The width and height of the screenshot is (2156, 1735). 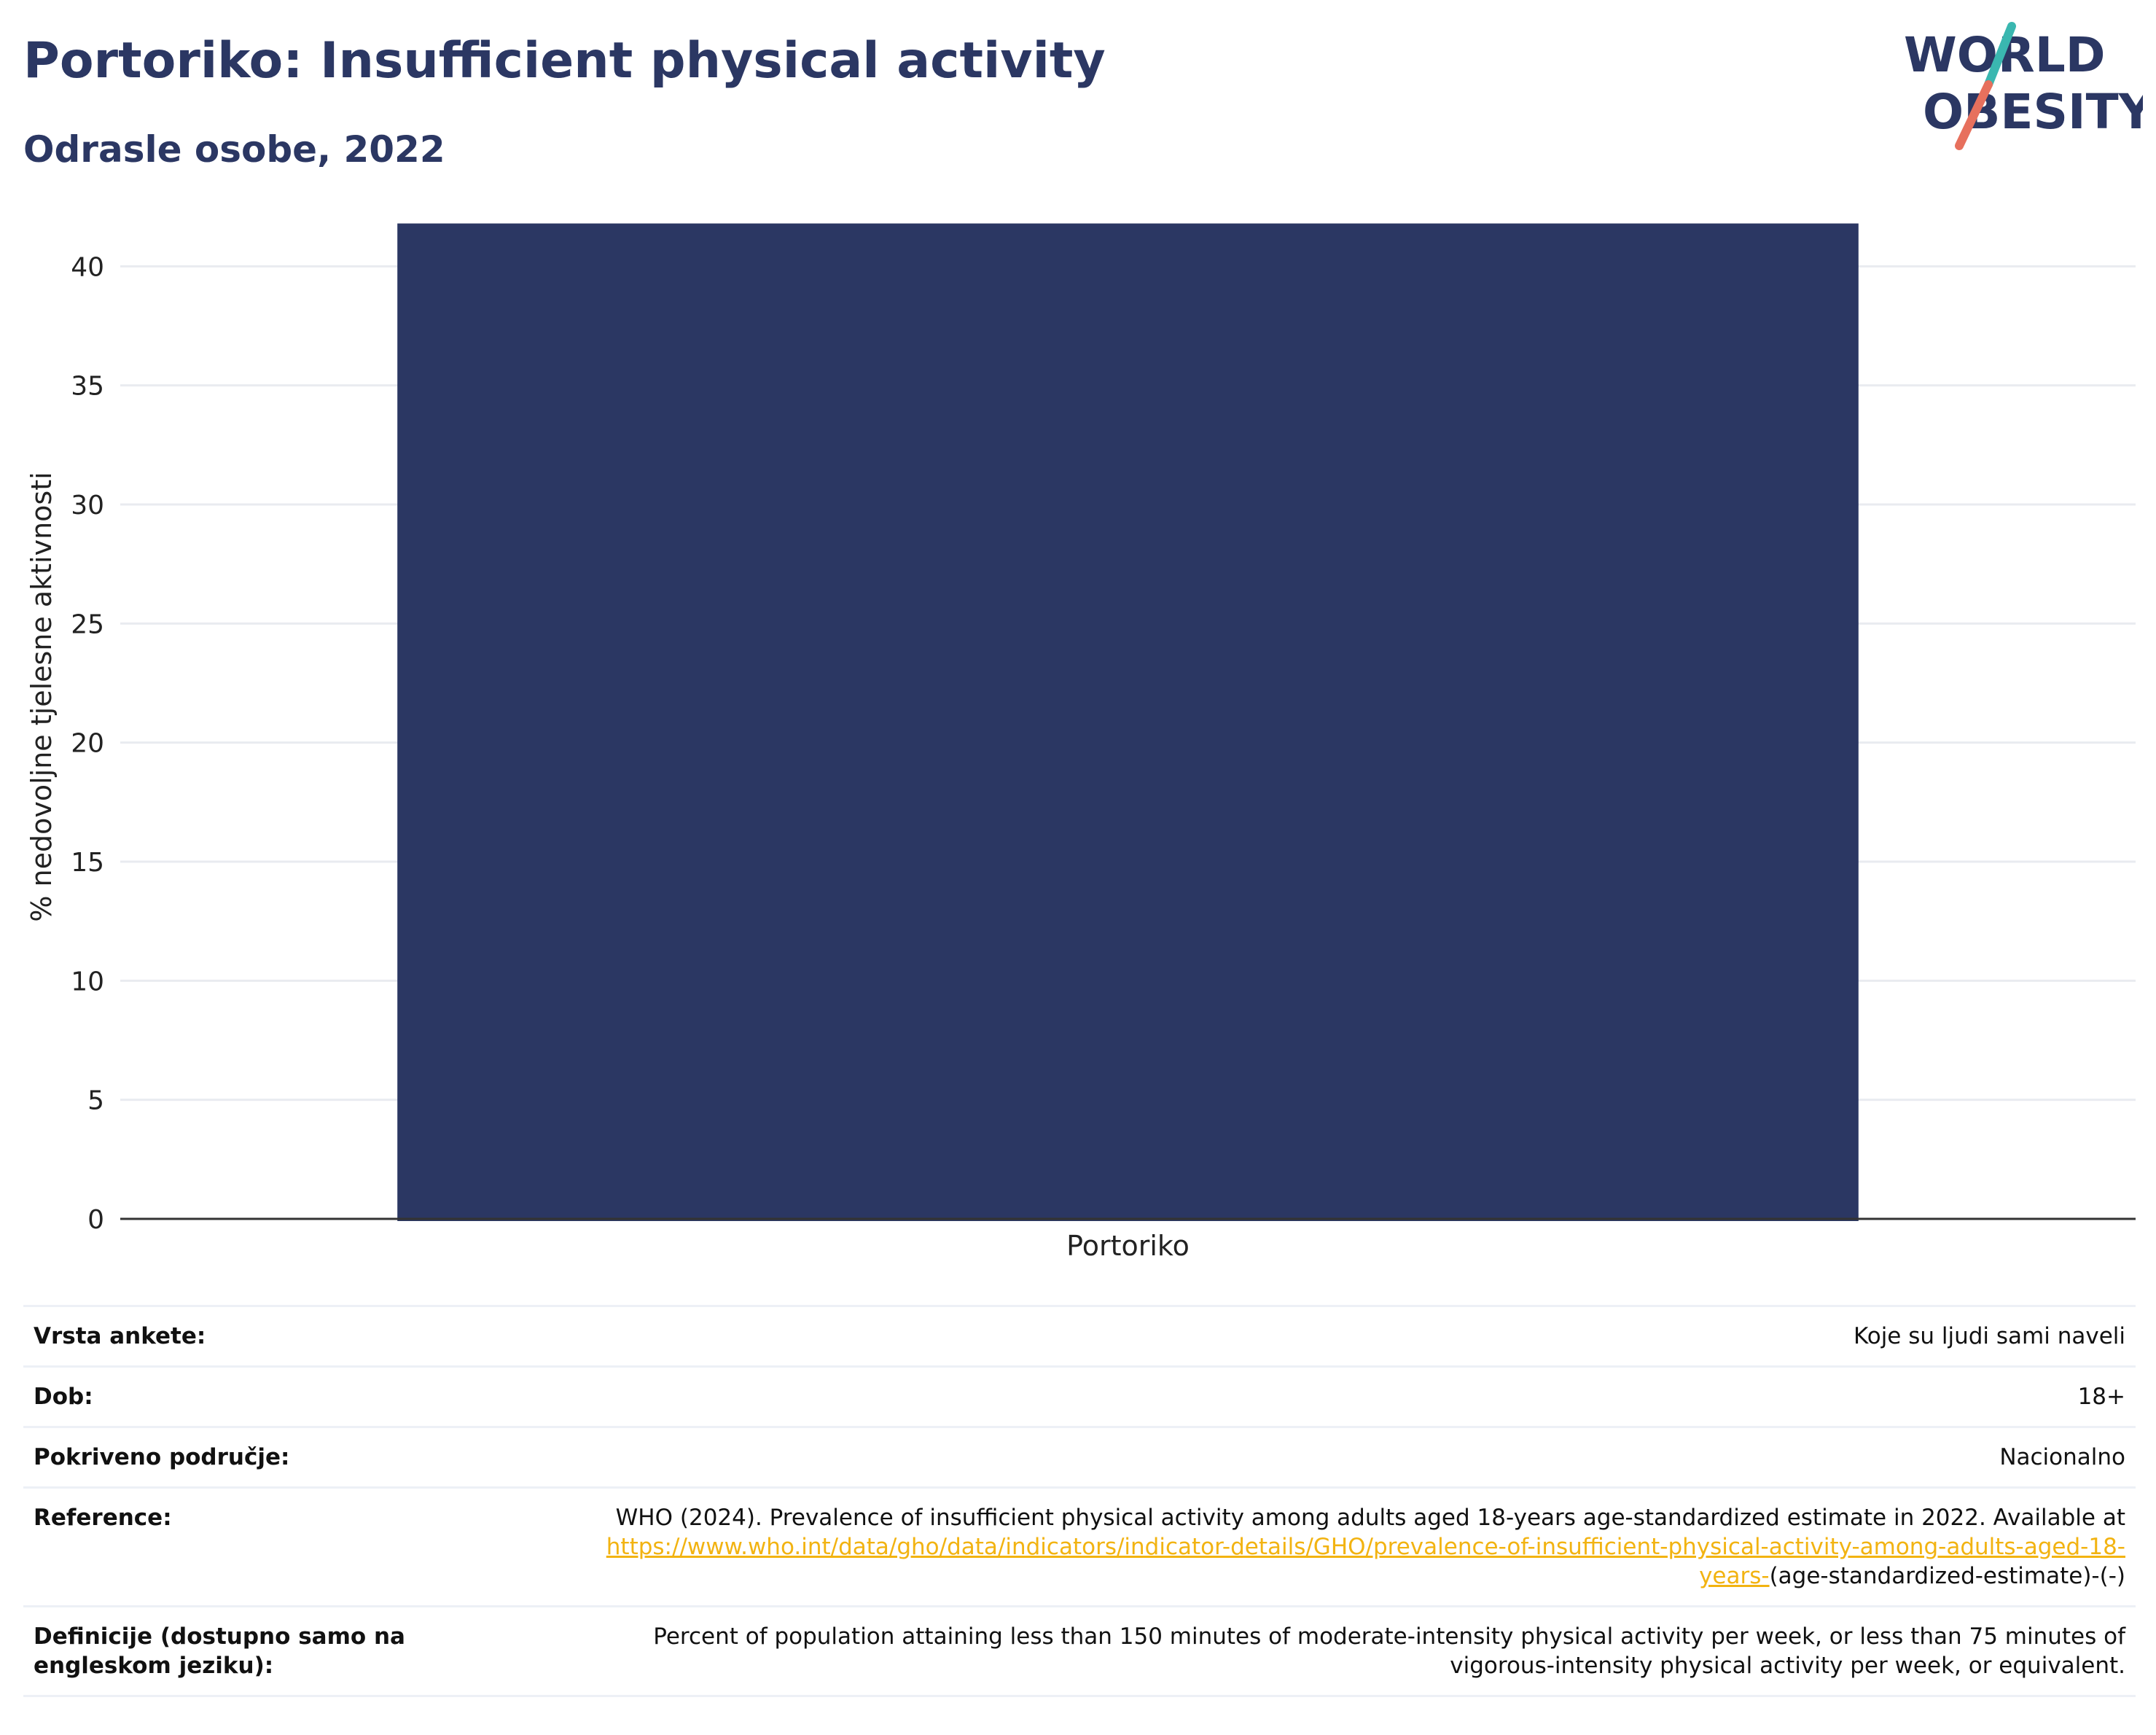 What do you see at coordinates (87, 267) in the screenshot?
I see `y-tick-label: 40` at bounding box center [87, 267].